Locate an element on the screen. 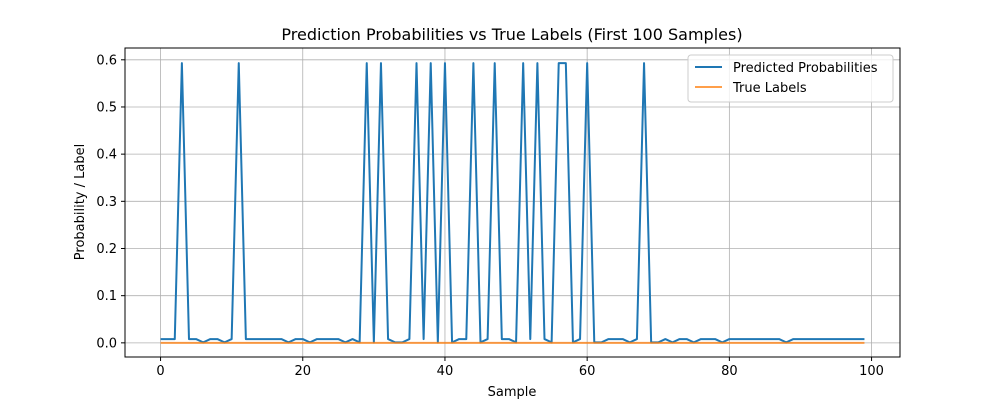  x-tick-label: 80 is located at coordinates (729, 371).